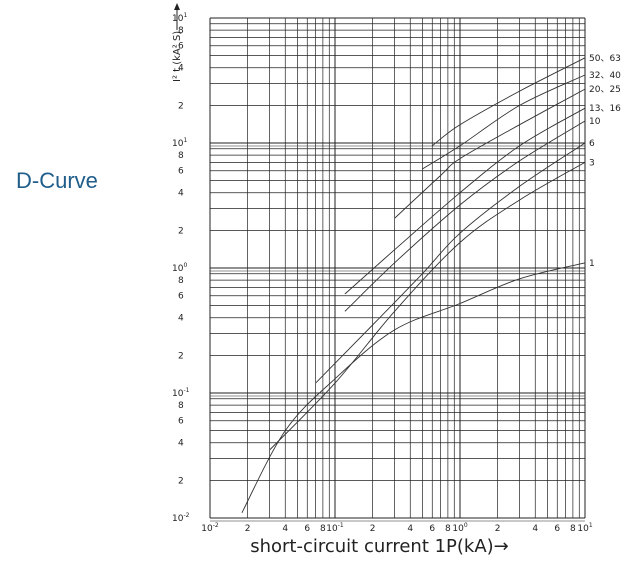 The height and width of the screenshot is (574, 629). I want to click on y-tick-exp: -2, so click(186, 515).